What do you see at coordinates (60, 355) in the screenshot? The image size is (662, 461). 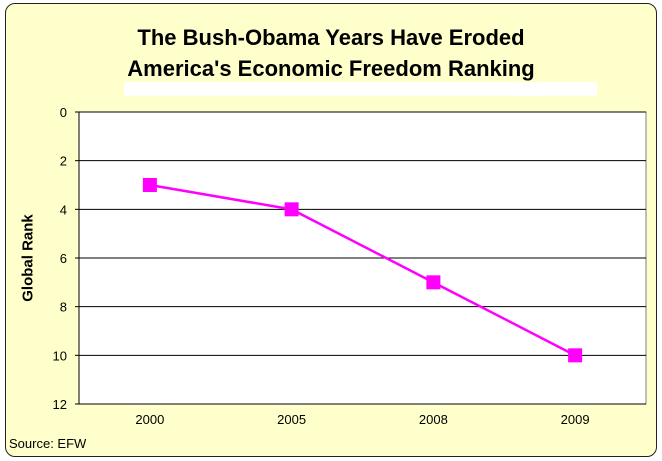 I see `y-tick-label: 10` at bounding box center [60, 355].